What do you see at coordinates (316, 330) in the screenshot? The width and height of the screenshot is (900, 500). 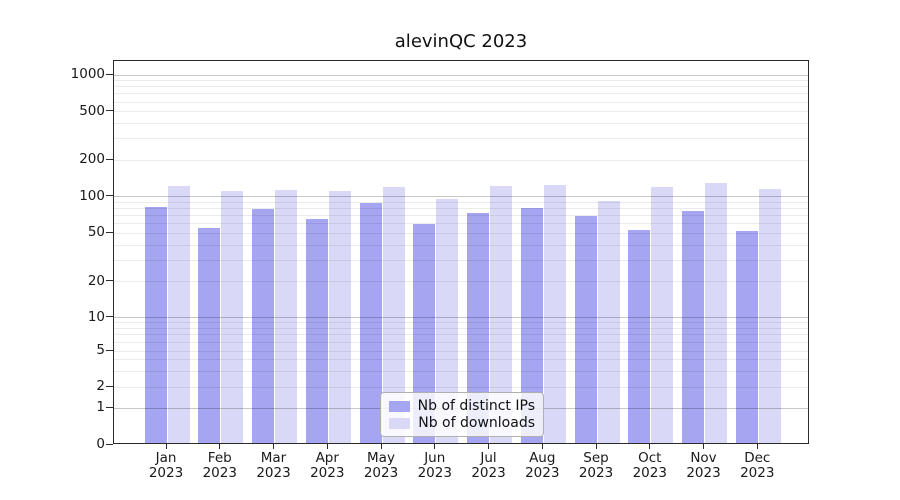 I see `bar-apr-distinct-ips` at bounding box center [316, 330].